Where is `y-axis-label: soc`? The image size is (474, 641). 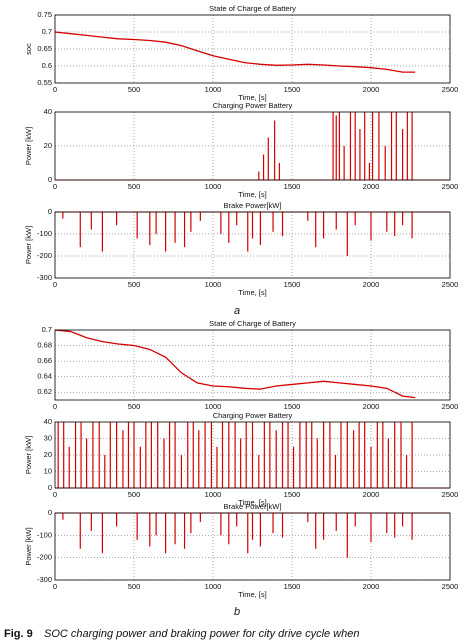
y-axis-label: soc is located at coordinates (28, 49).